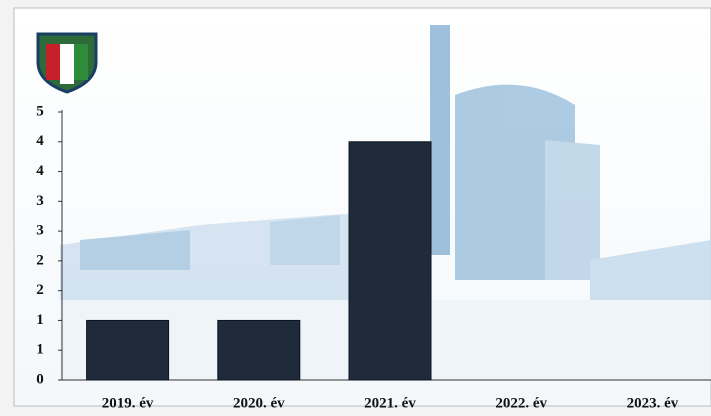 Image resolution: width=711 pixels, height=416 pixels. What do you see at coordinates (653, 403) in the screenshot?
I see `x-tick-label: 2023. év` at bounding box center [653, 403].